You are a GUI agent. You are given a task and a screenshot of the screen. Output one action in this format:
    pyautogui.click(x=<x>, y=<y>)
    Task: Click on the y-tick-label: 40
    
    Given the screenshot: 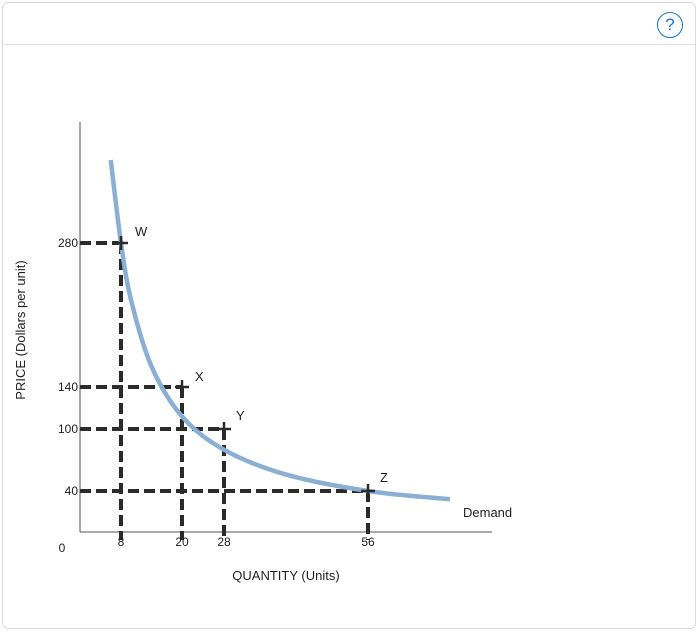 What is the action you would take?
    pyautogui.click(x=72, y=491)
    